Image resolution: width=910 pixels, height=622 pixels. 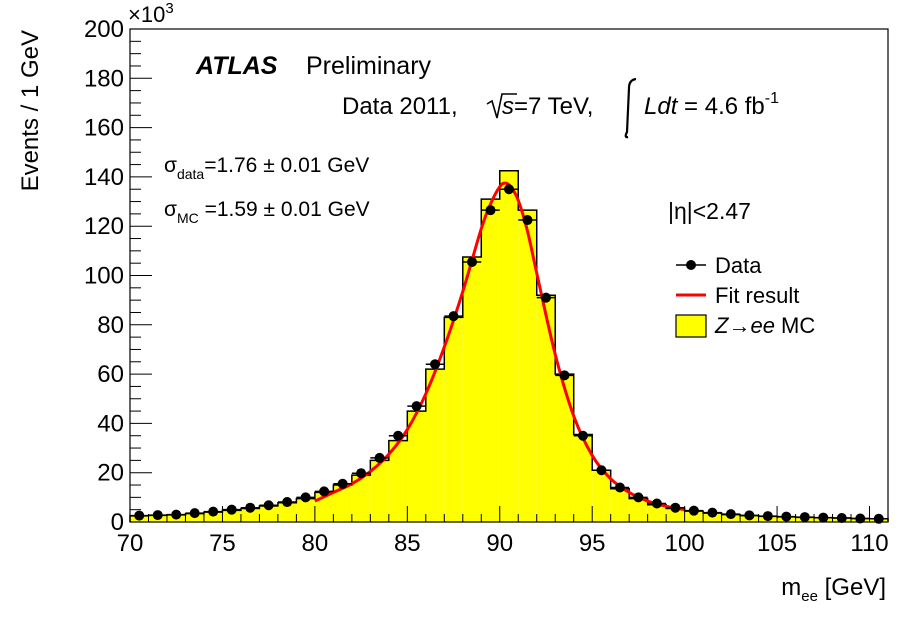 What do you see at coordinates (104, 29) in the screenshot?
I see `y-tick-label: 200` at bounding box center [104, 29].